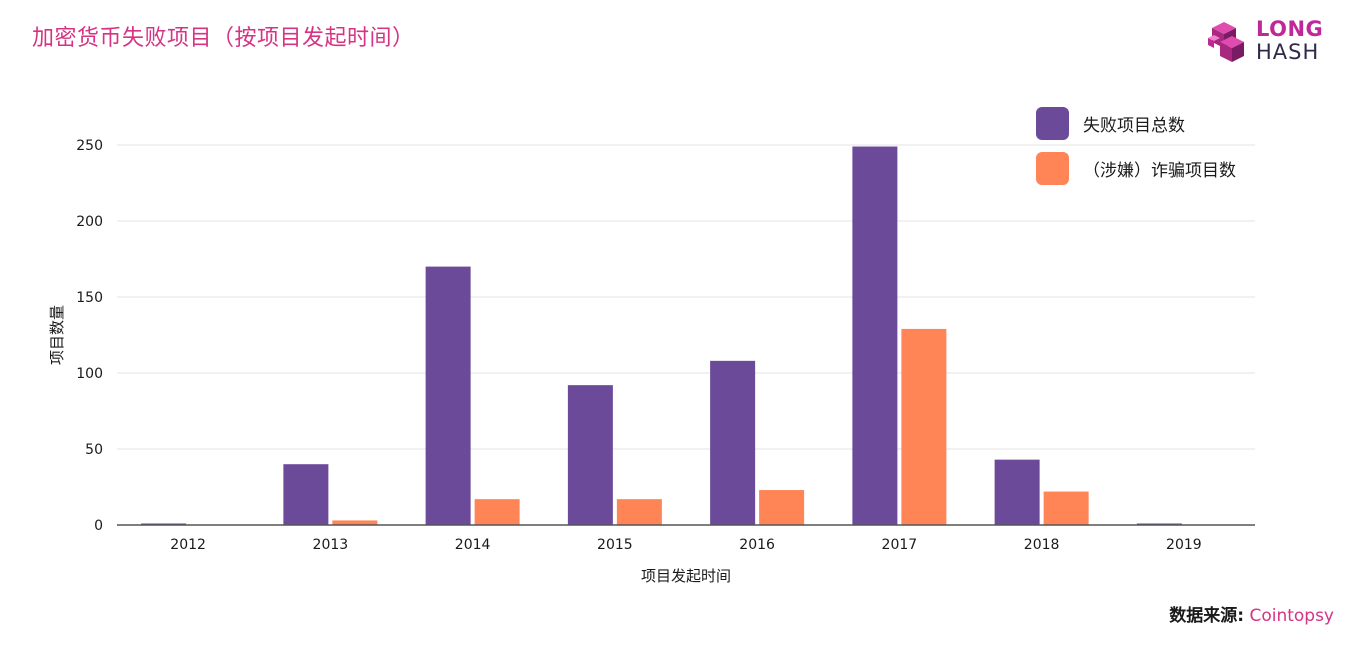  Describe the element at coordinates (1042, 545) in the screenshot. I see `x-tick-label: 2018` at that location.